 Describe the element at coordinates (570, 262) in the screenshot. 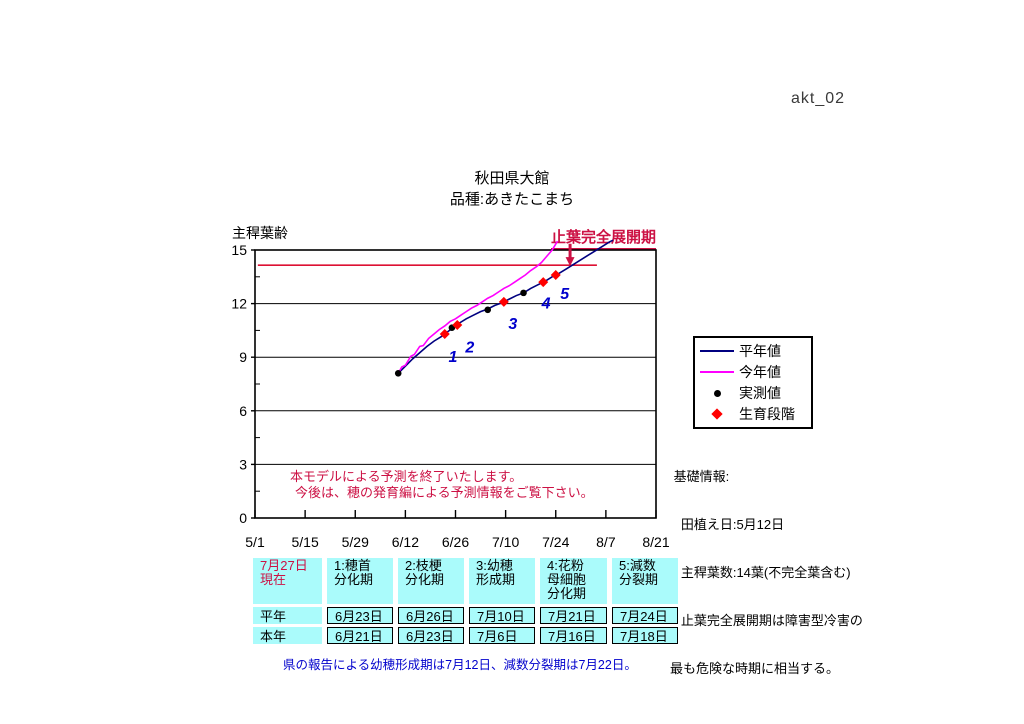

I see `annotation-arrow-head` at that location.